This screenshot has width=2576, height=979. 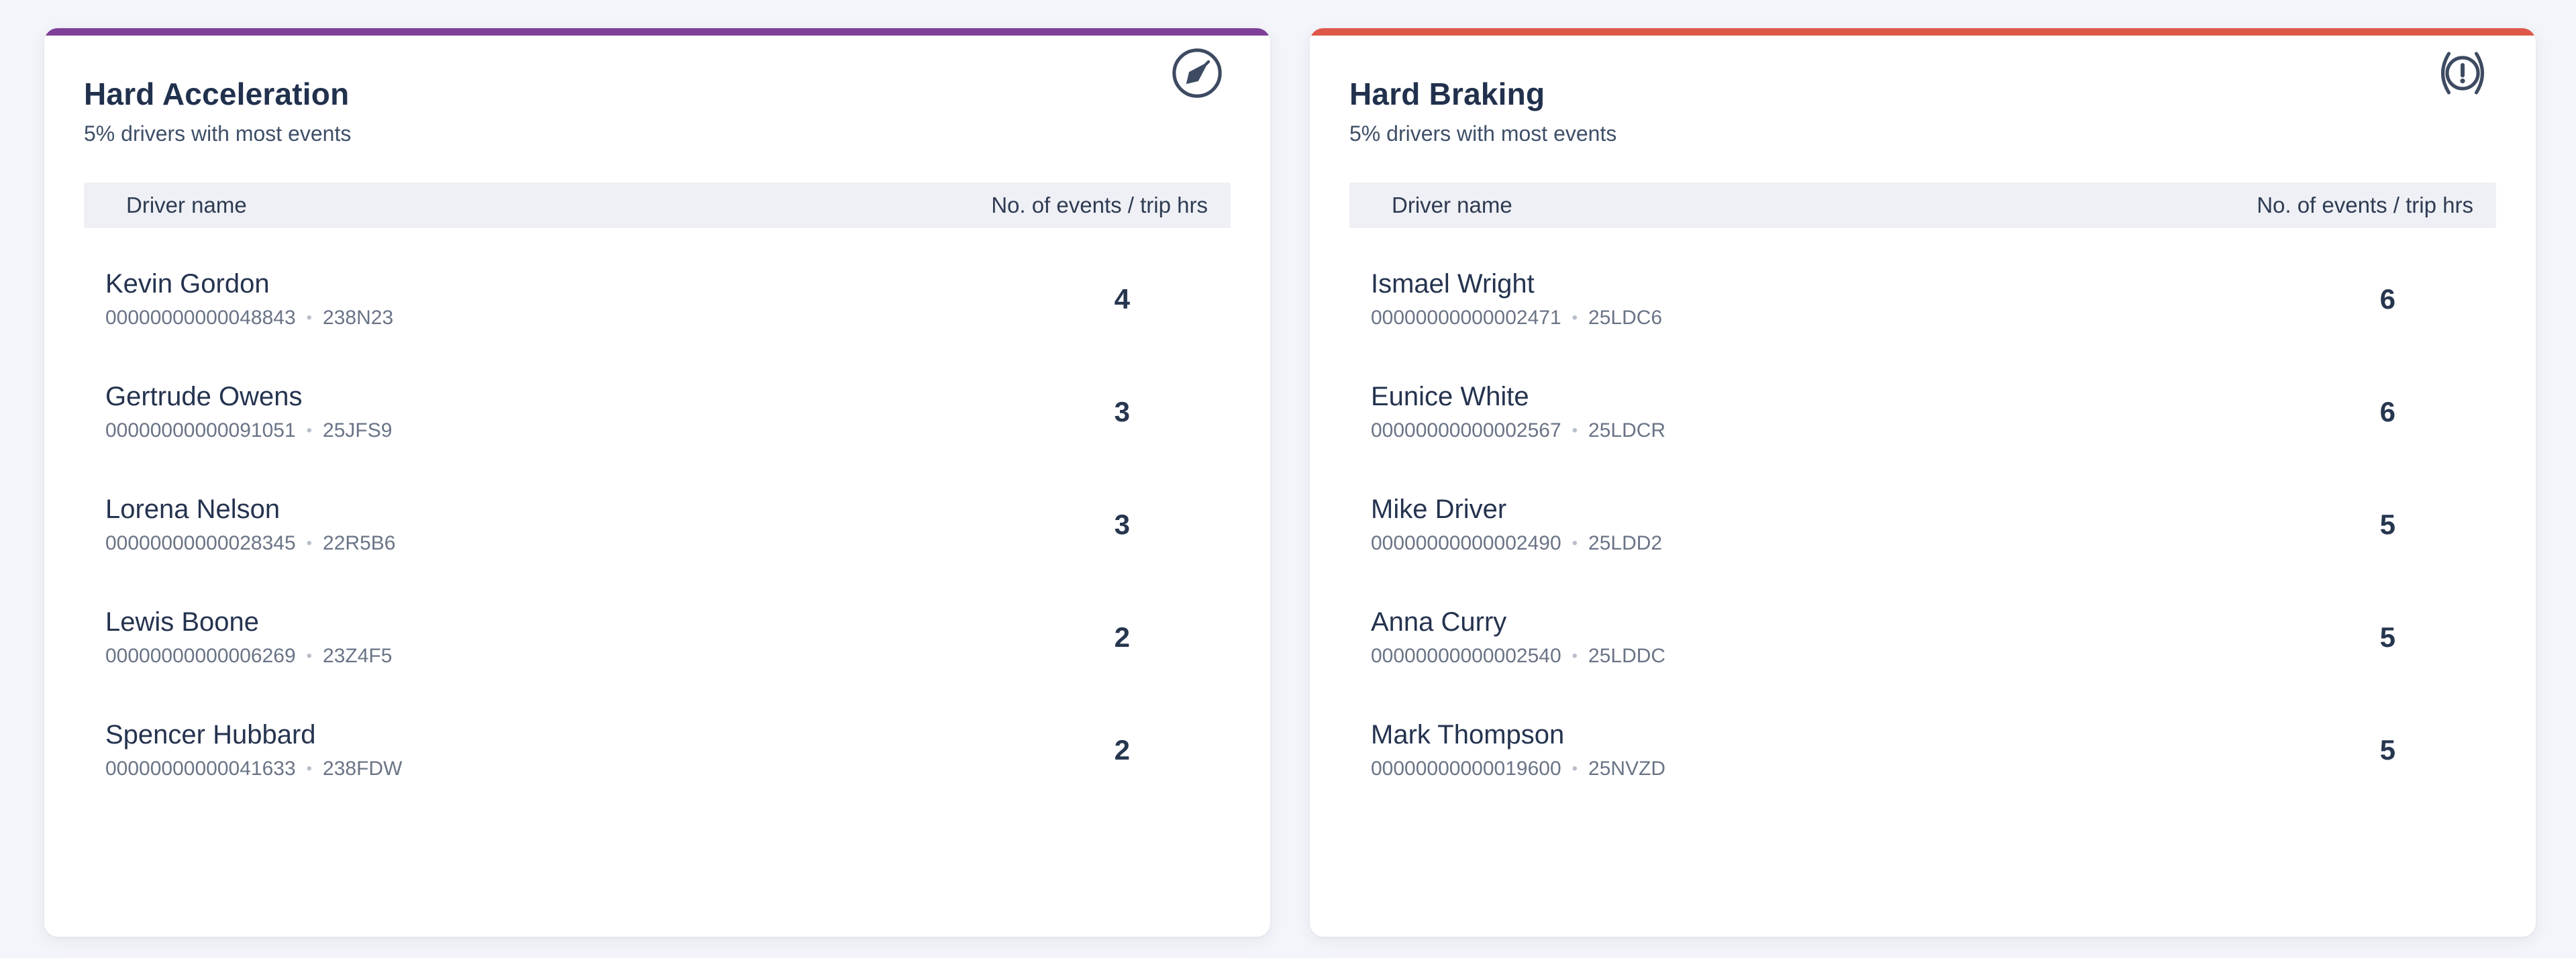 I want to click on driver-id: 00000000000019600, so click(x=1466, y=769).